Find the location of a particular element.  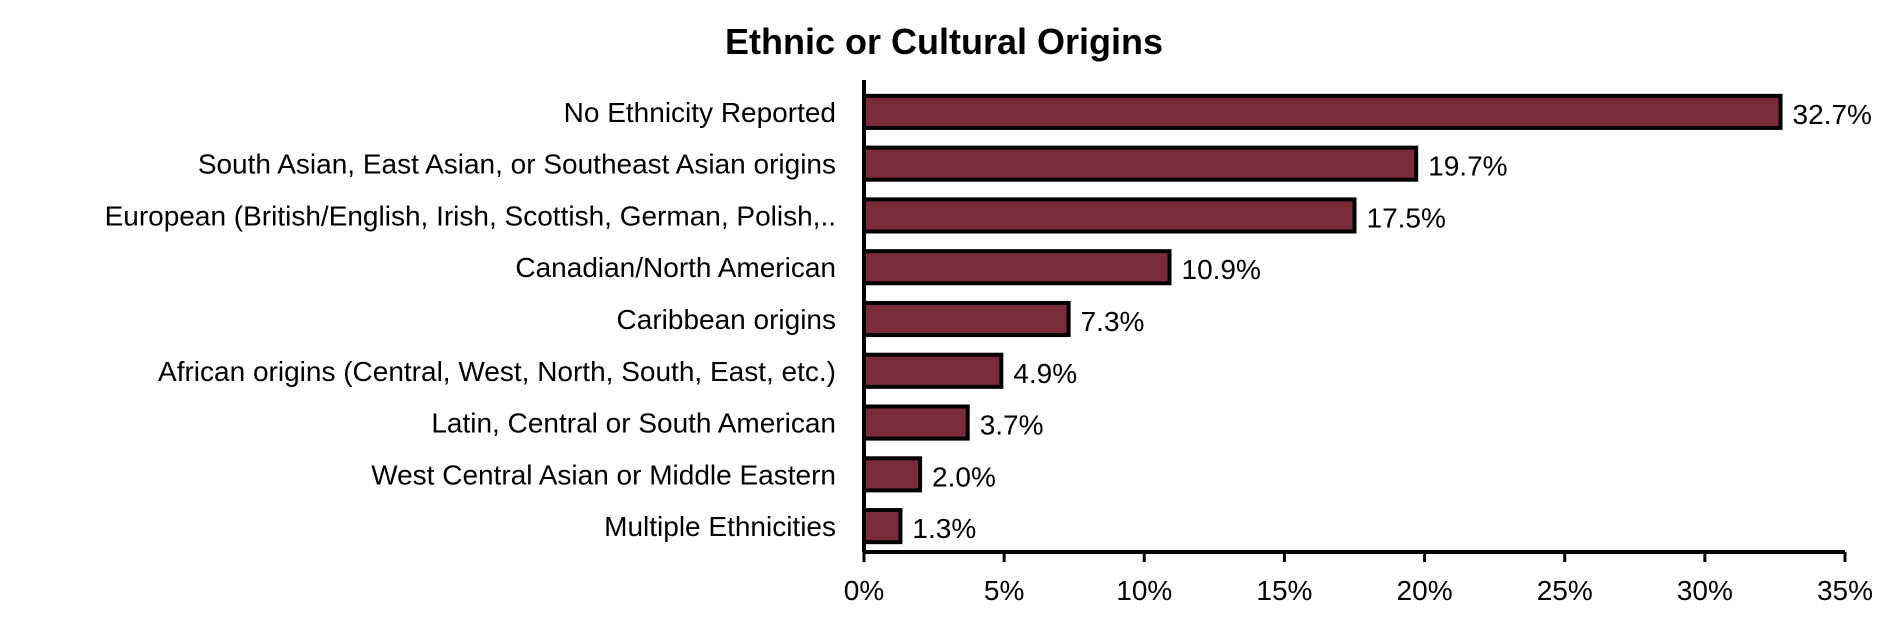

x-tick-label-7: 30% is located at coordinates (1705, 590).